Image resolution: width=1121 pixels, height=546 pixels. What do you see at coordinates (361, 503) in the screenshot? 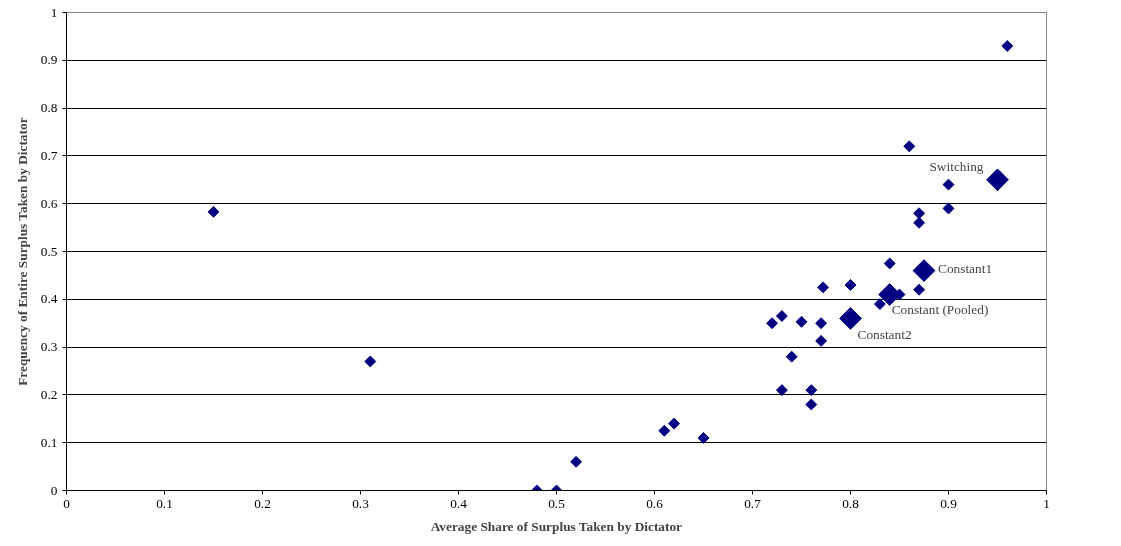
I see `x-tick-label: 0.3` at bounding box center [361, 503].